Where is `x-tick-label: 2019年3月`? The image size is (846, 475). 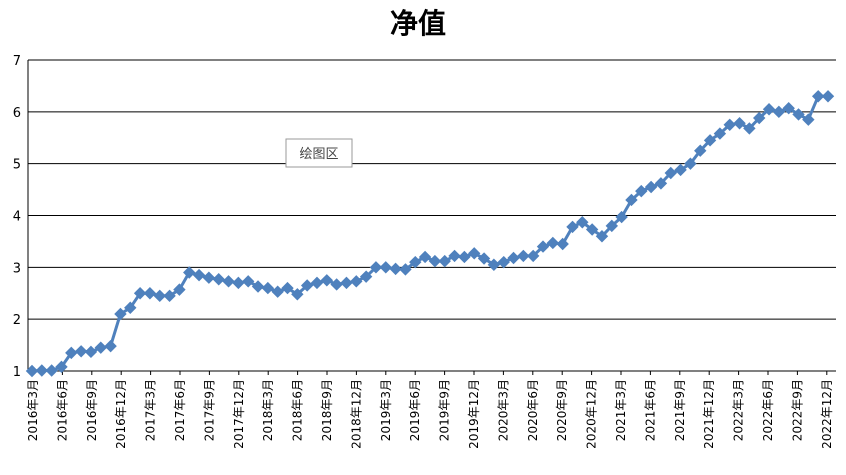 x-tick-label: 2019年3月 is located at coordinates (386, 410).